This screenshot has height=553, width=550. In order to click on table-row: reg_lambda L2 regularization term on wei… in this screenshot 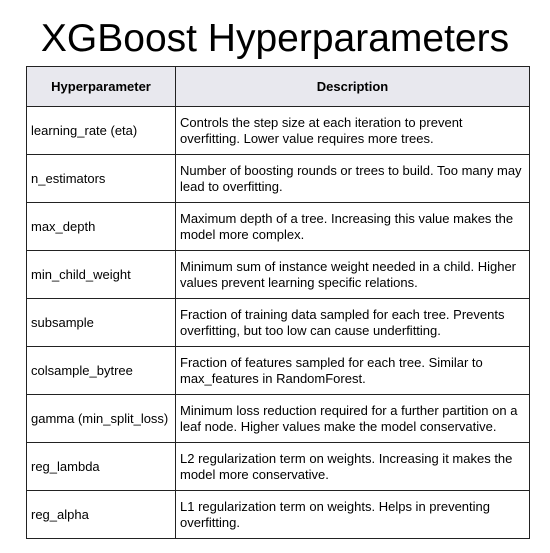, I will do `click(278, 466)`.